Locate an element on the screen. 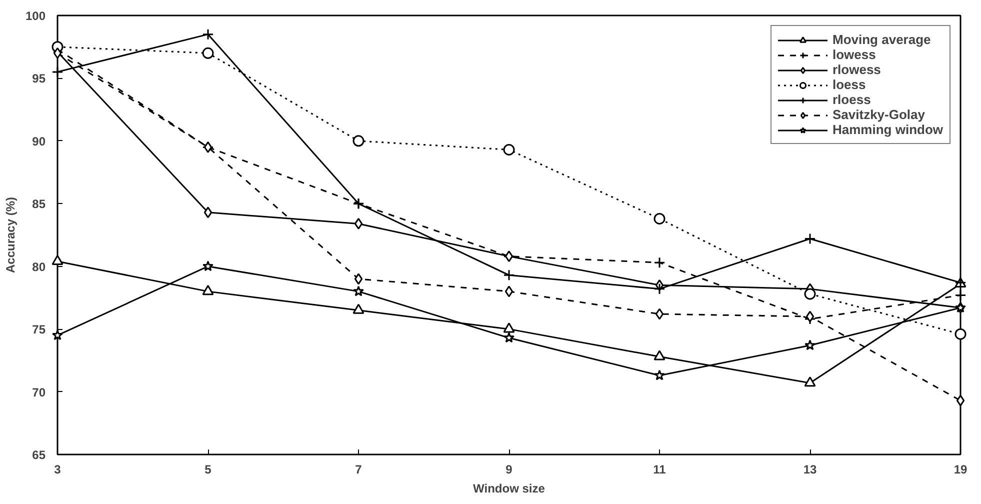  legend-label: lowess is located at coordinates (854, 54).